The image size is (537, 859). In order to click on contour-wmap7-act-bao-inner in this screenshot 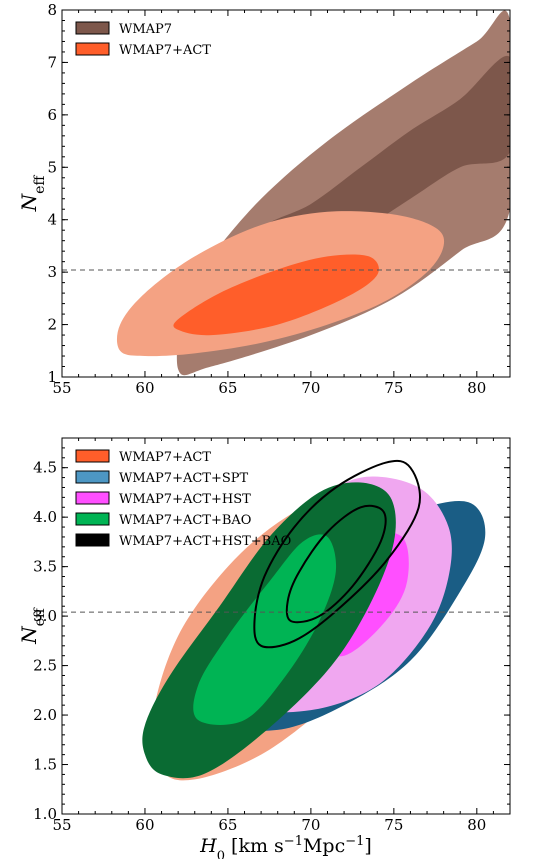, I will do `click(265, 629)`.